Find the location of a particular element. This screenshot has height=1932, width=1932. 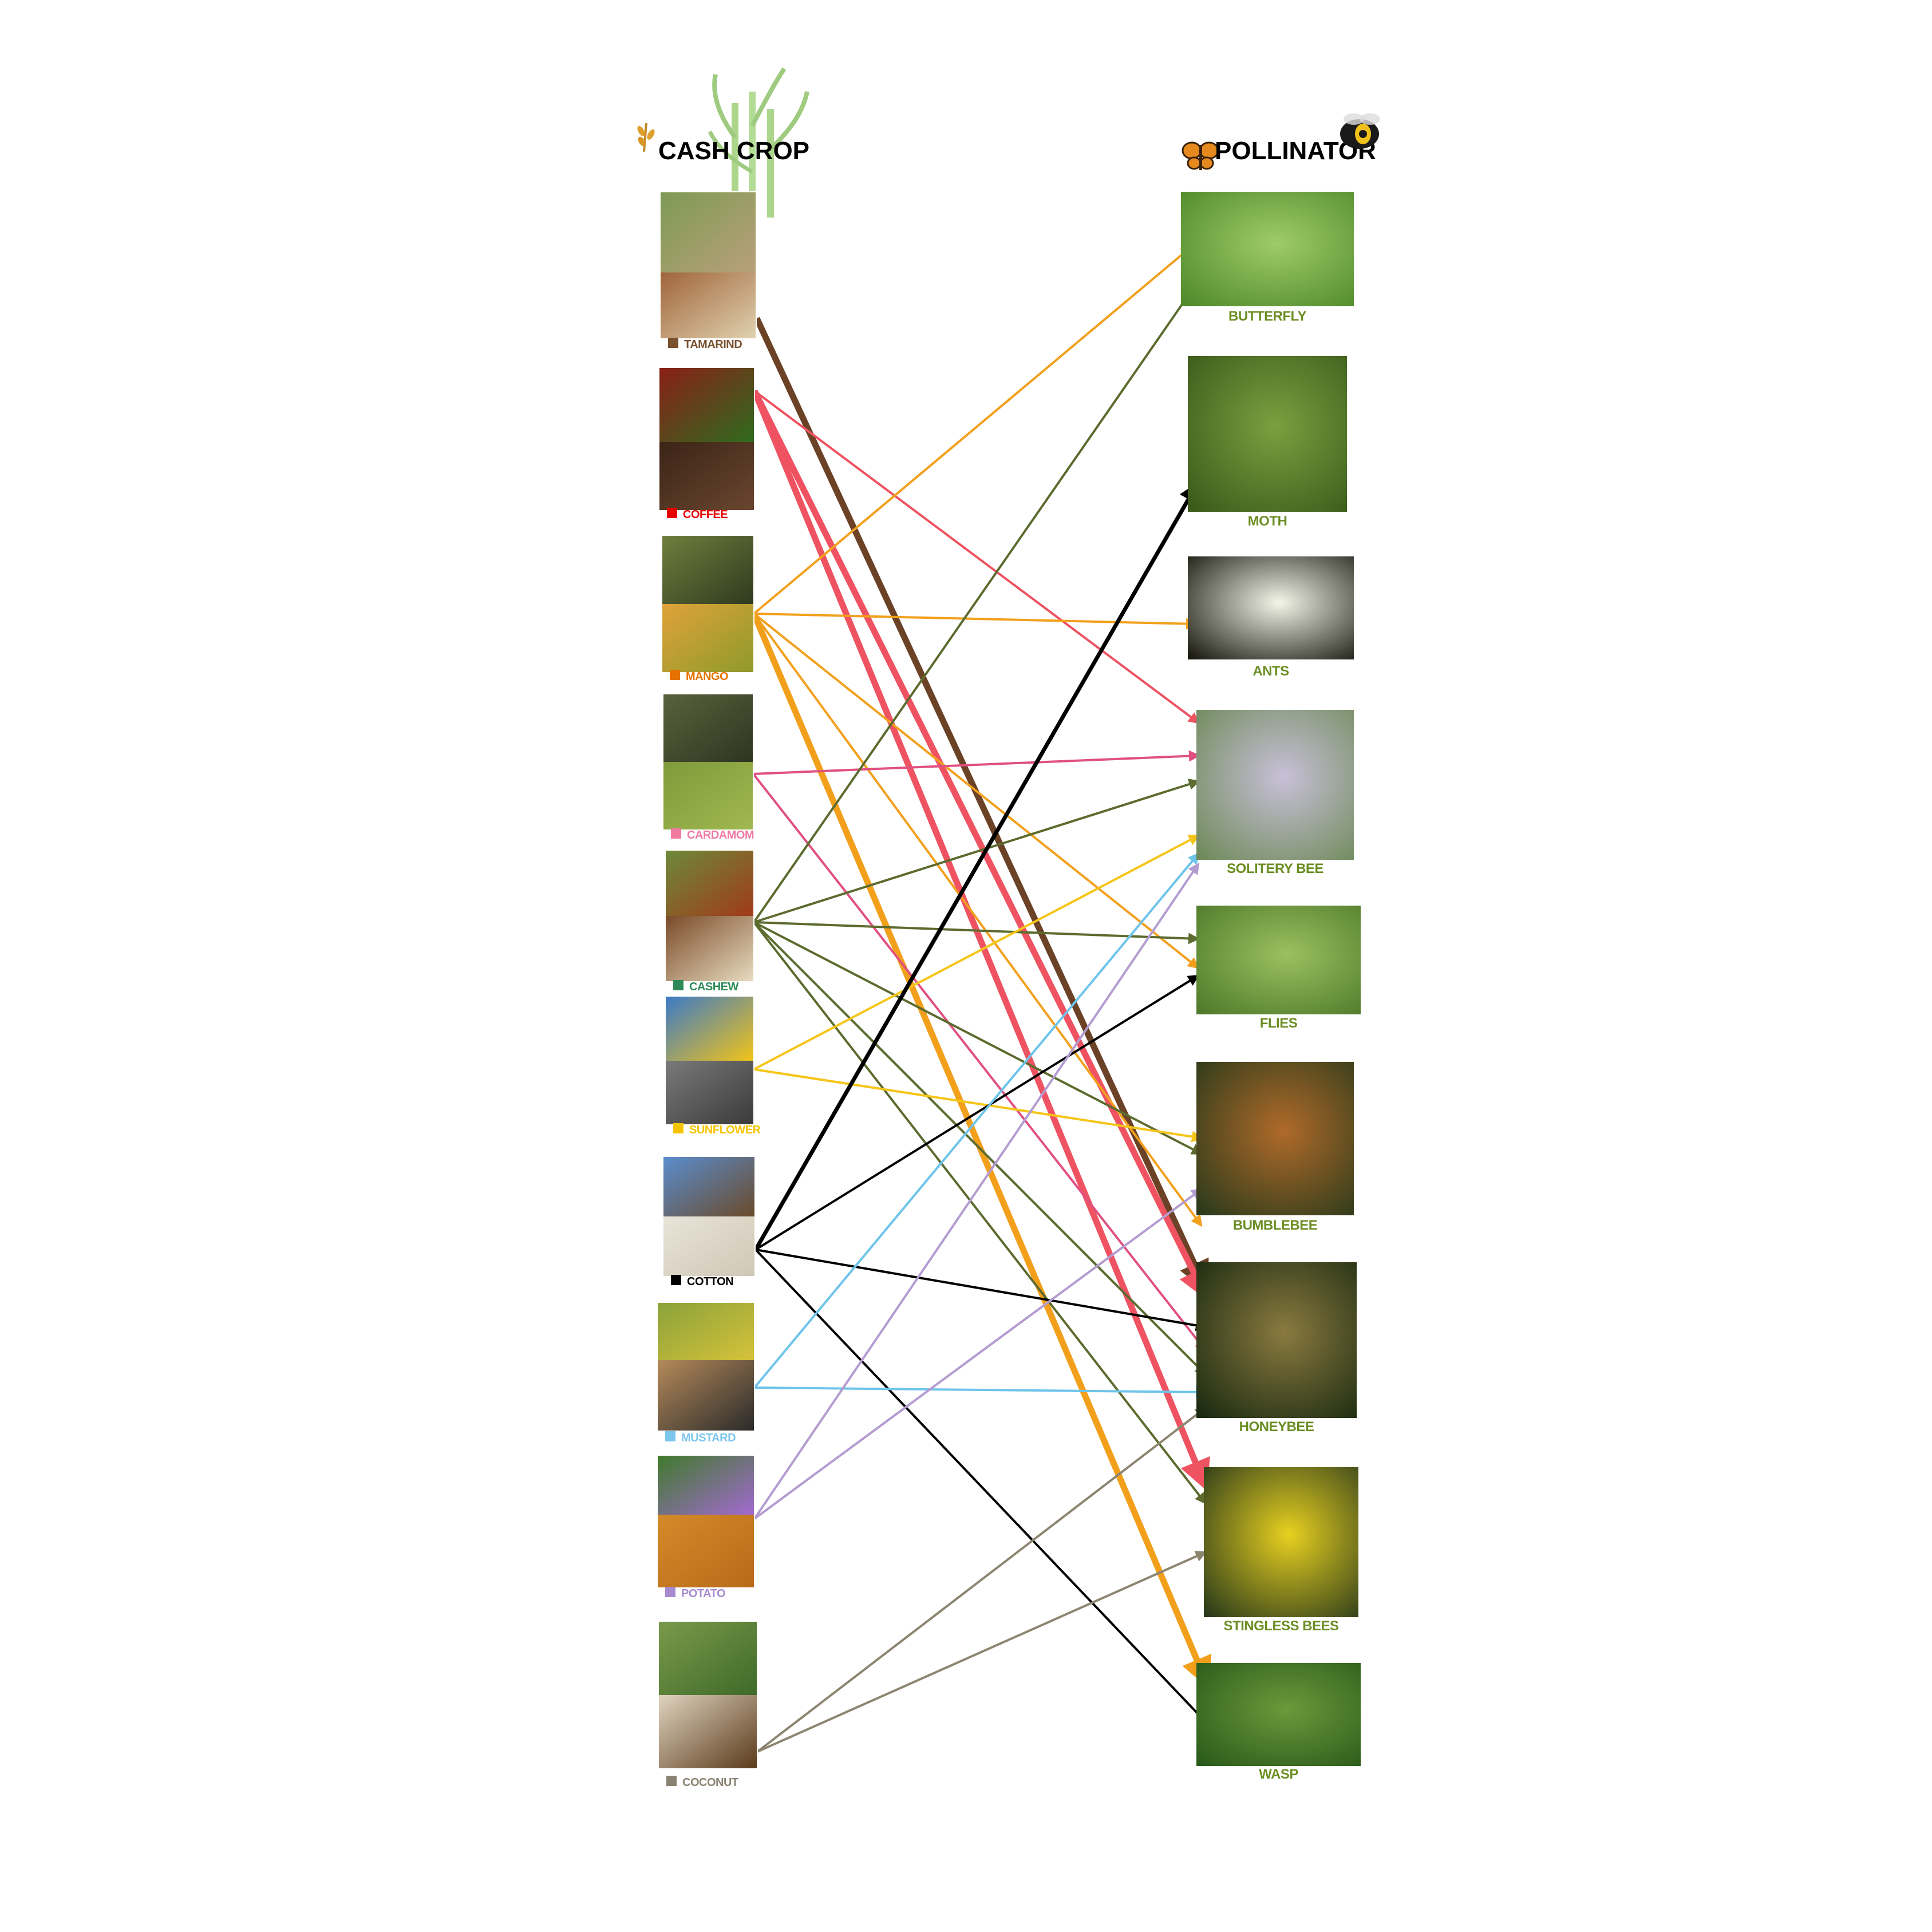

crop-sunflower: SUNFLOWER is located at coordinates (713, 1065).